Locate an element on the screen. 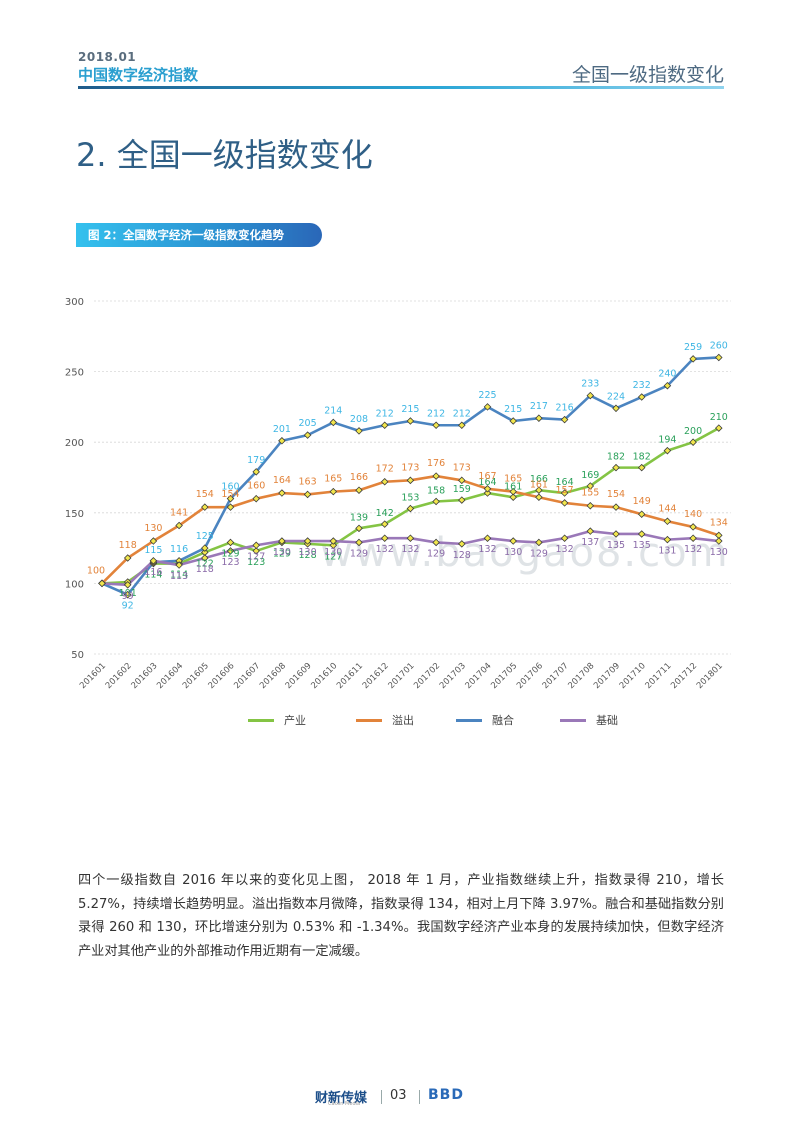 This screenshot has height=1132, width=800. data-label: 118 is located at coordinates (205, 569).